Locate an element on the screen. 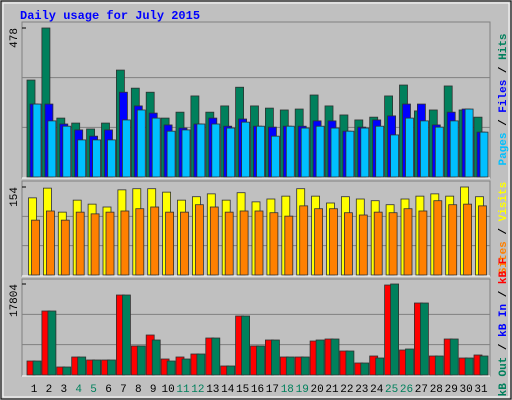  y-tick-label: 154 is located at coordinates (15, 197).